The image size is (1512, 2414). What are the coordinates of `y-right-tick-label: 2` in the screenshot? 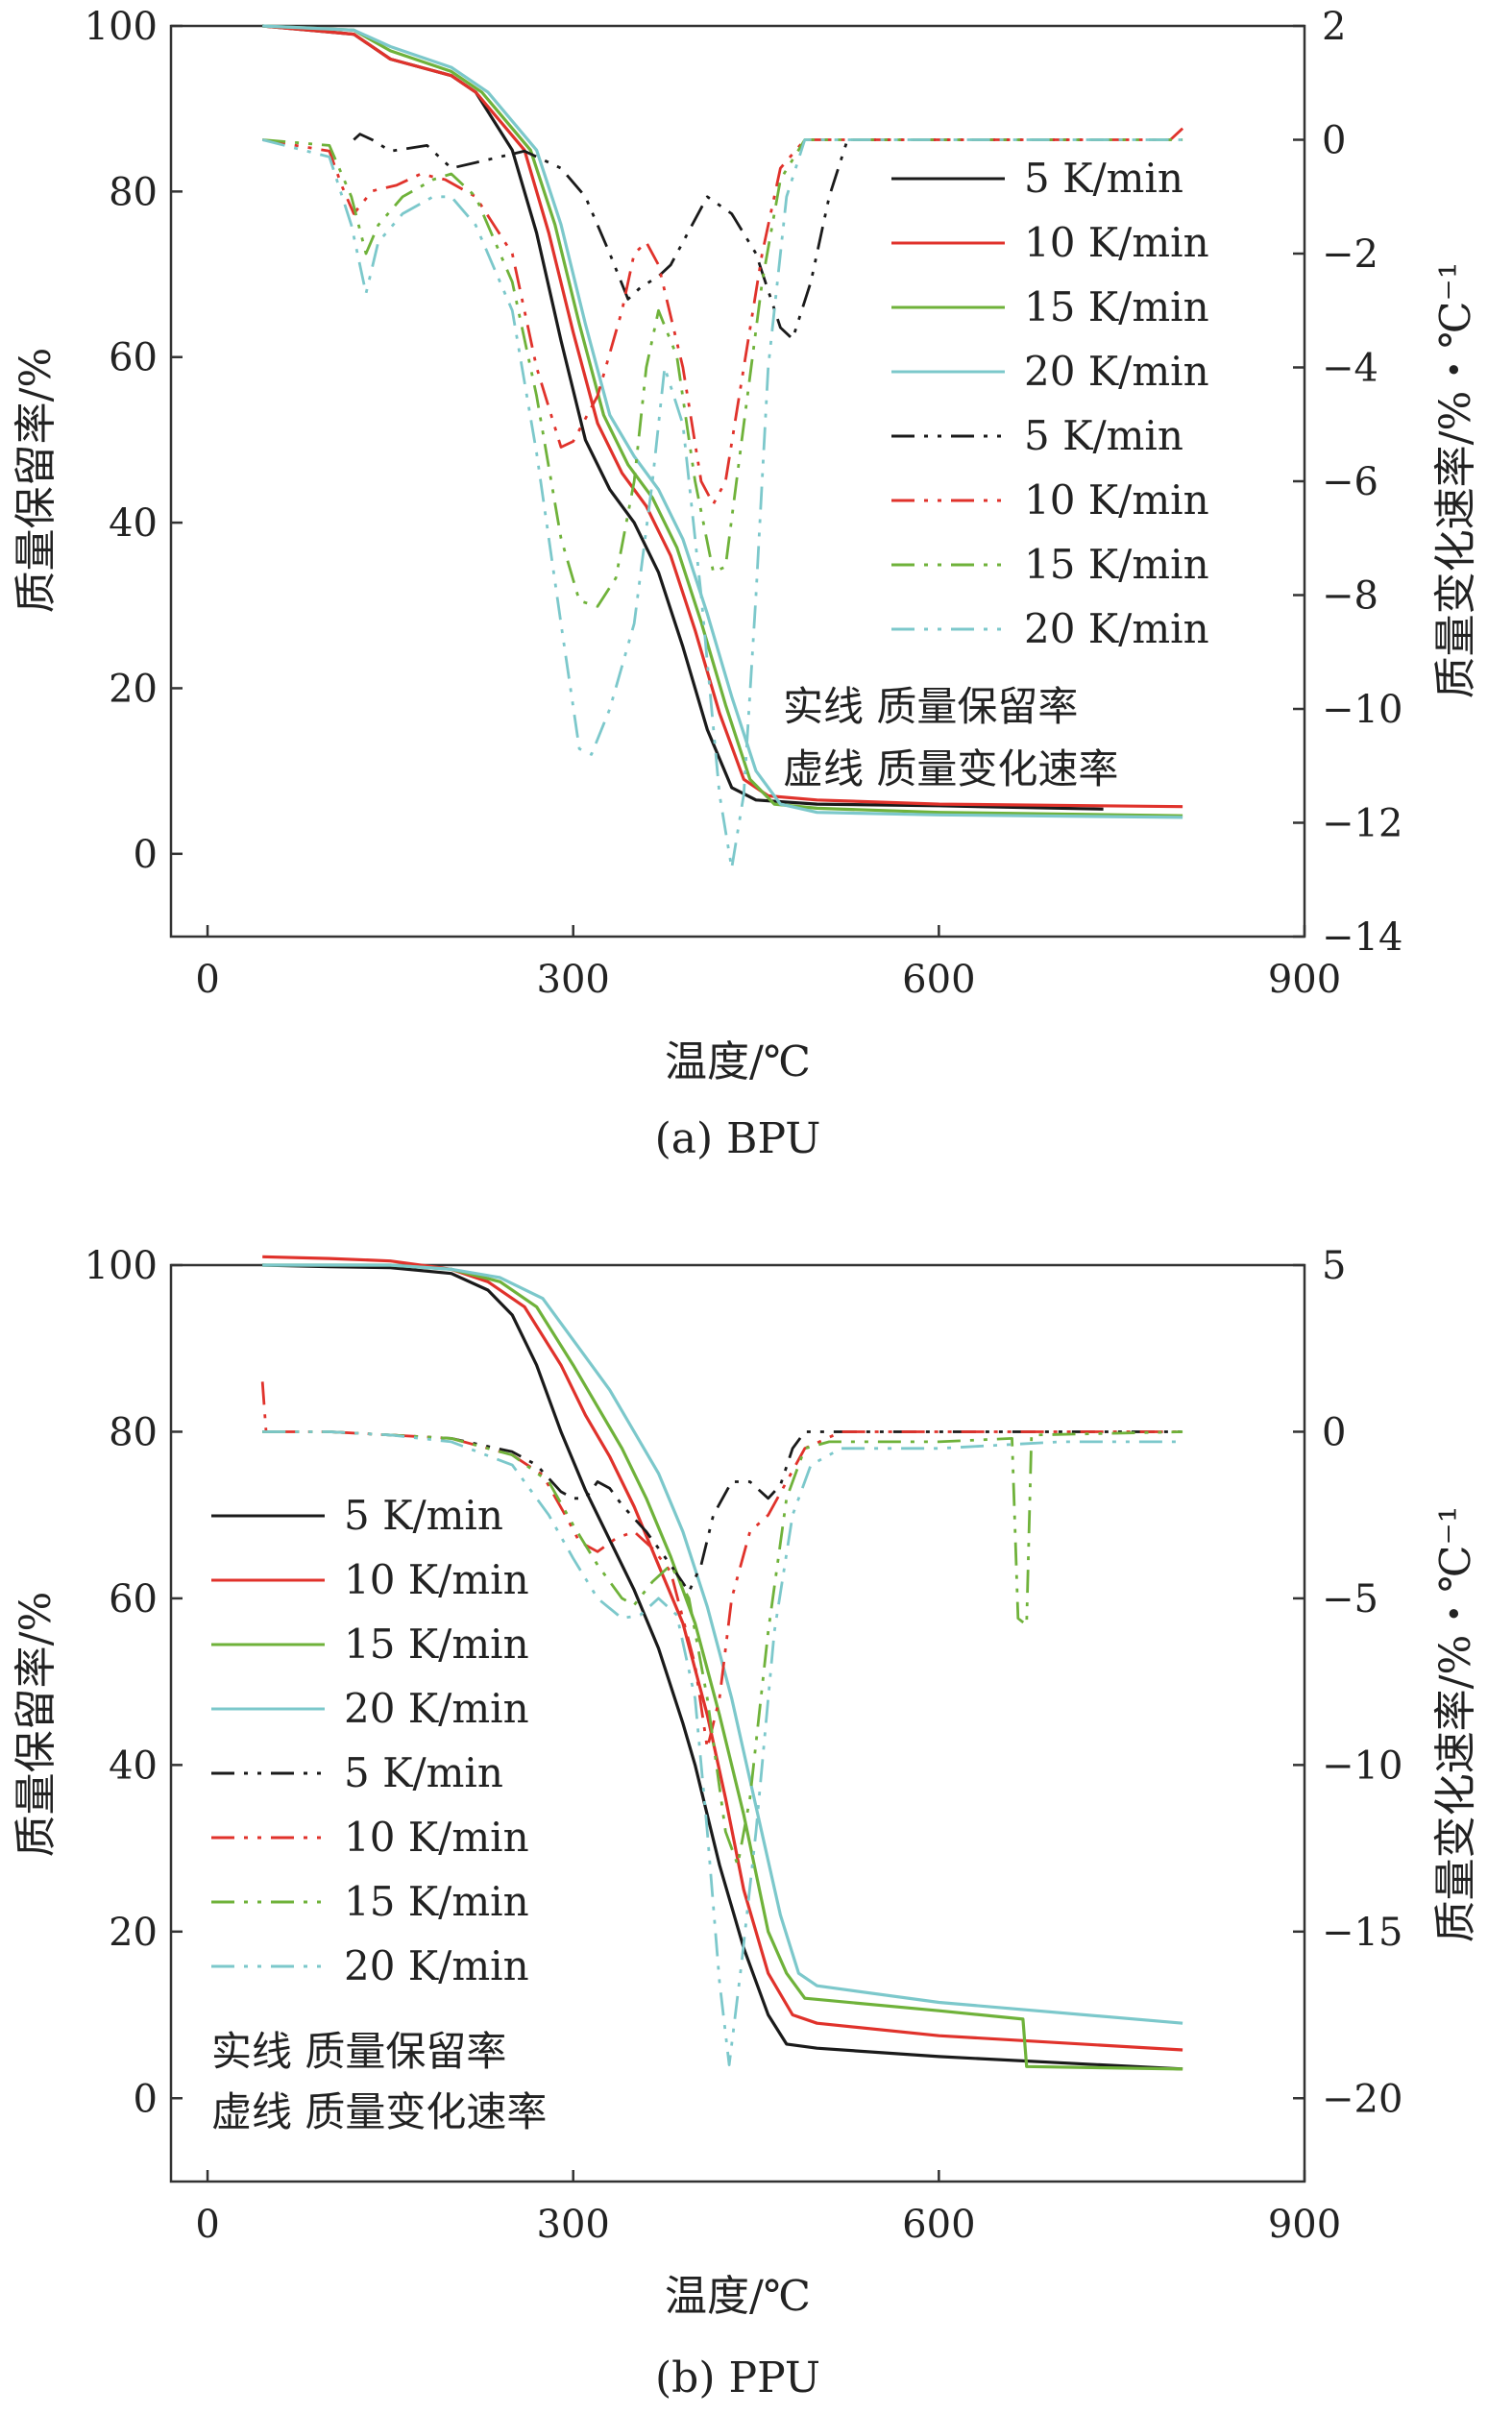 It's located at (1334, 27).